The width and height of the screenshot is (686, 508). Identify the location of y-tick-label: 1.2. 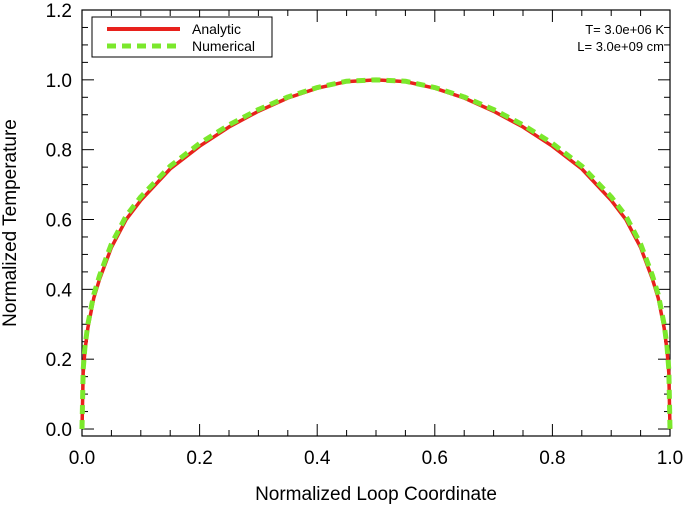
(59, 11).